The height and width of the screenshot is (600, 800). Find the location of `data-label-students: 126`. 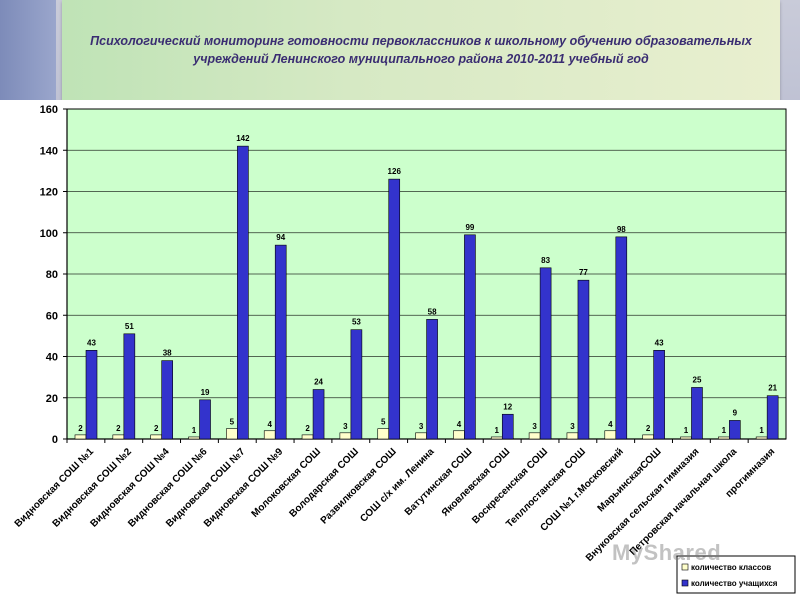

data-label-students: 126 is located at coordinates (395, 171).